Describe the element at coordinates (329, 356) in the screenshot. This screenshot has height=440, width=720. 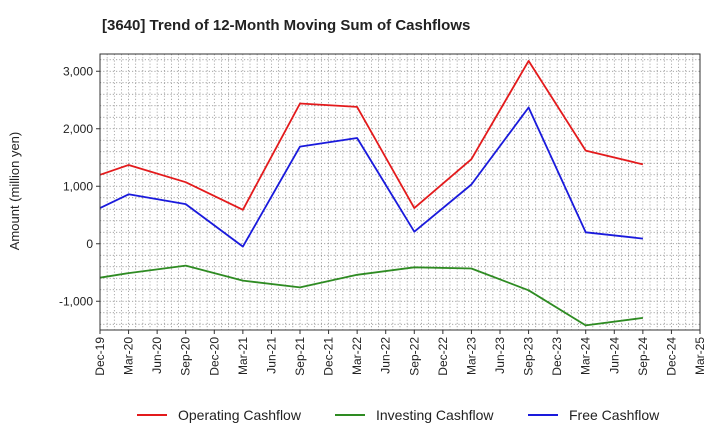
I see `x-tick-label: Dec-21` at that location.